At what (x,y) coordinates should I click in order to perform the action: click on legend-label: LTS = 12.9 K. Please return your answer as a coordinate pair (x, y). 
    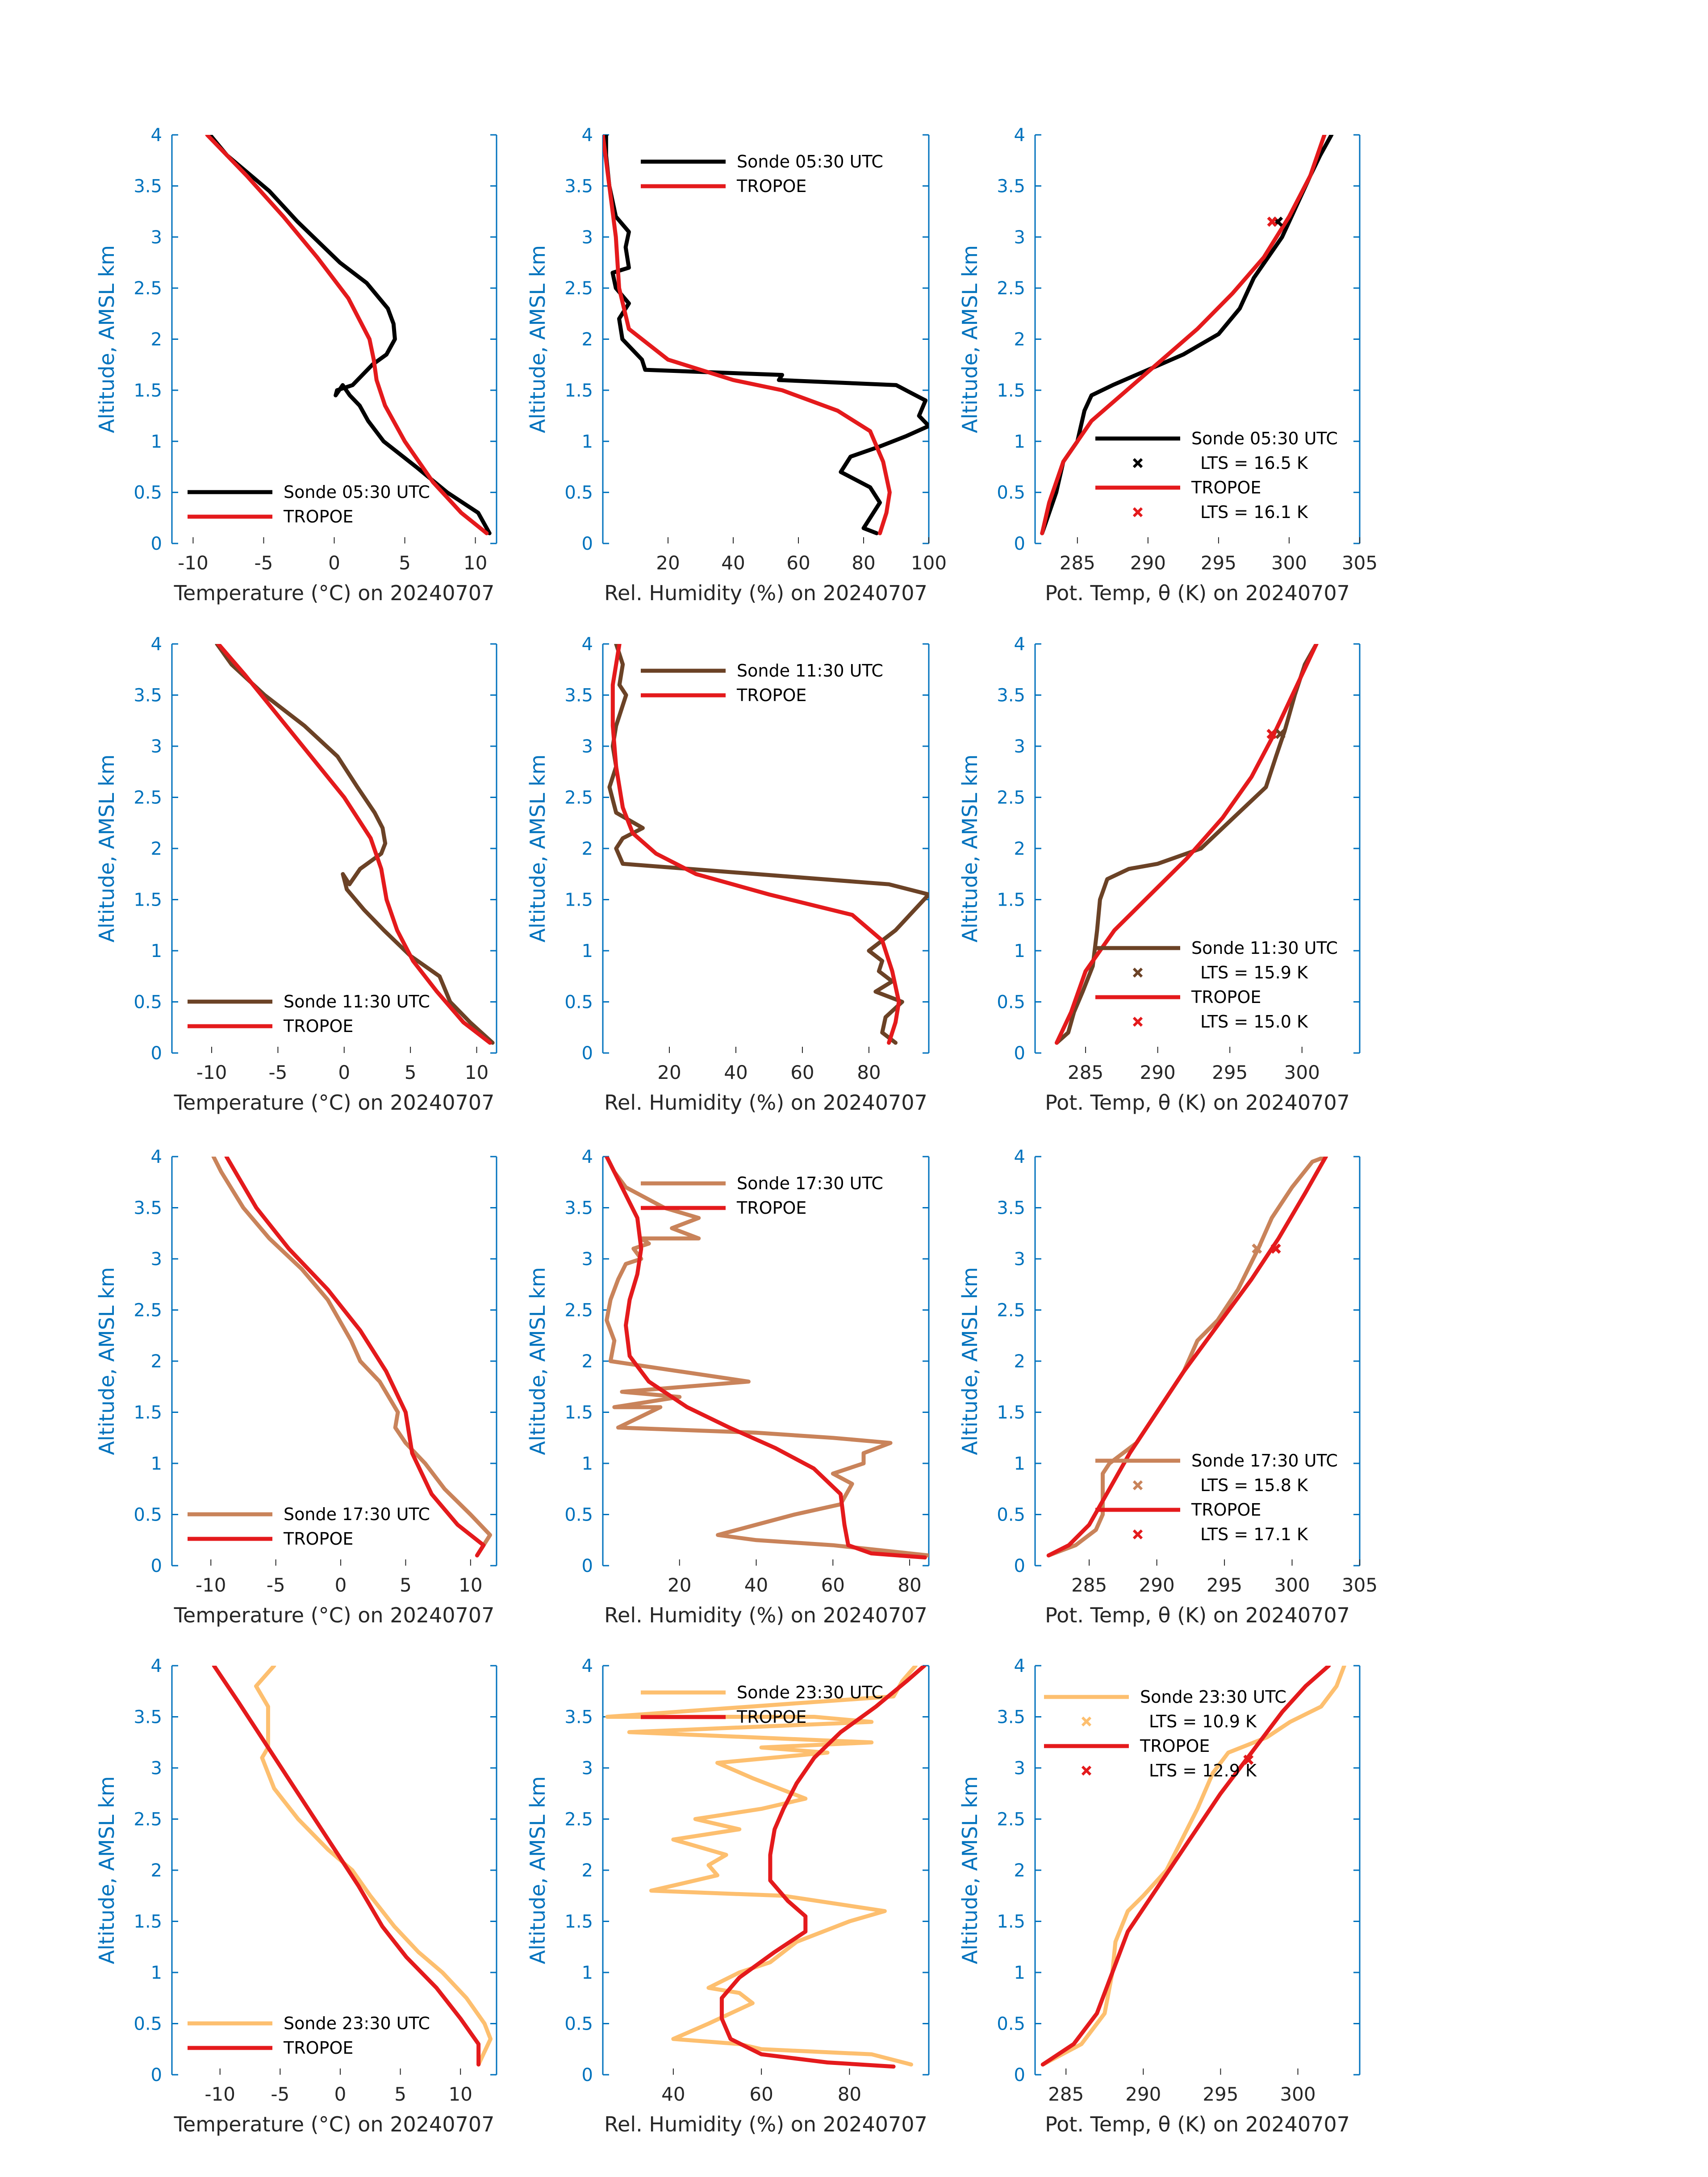
    Looking at the image, I should click on (1203, 1770).